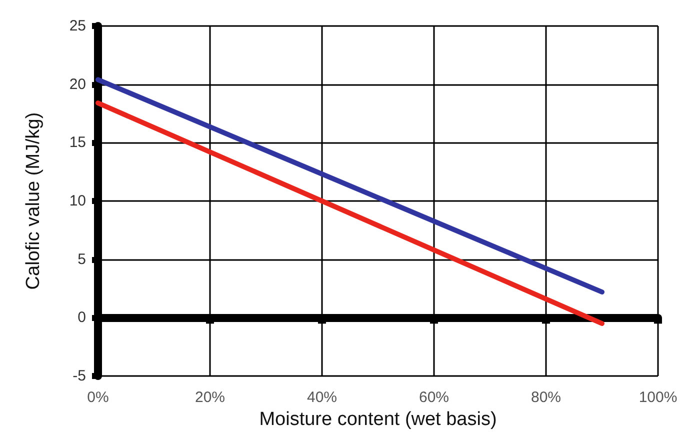  I want to click on y-tick-label: 20, so click(77, 84).